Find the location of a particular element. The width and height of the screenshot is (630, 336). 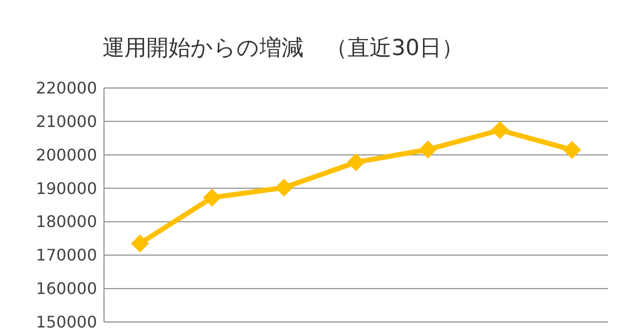

y-tick-label: 180000 is located at coordinates (66, 222).